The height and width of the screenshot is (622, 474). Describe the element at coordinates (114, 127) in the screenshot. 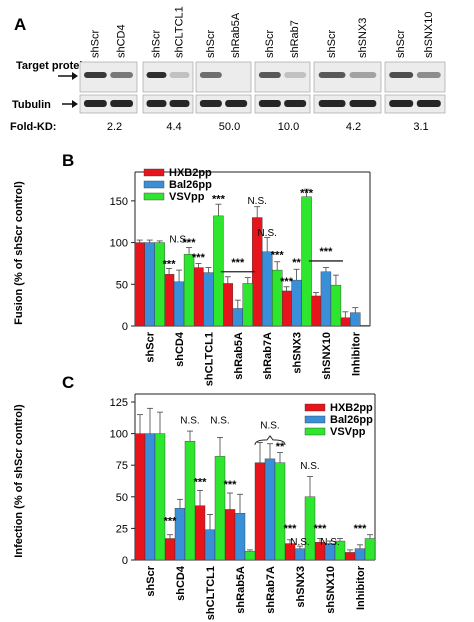

I see `fold-kd-value: 2.2` at that location.